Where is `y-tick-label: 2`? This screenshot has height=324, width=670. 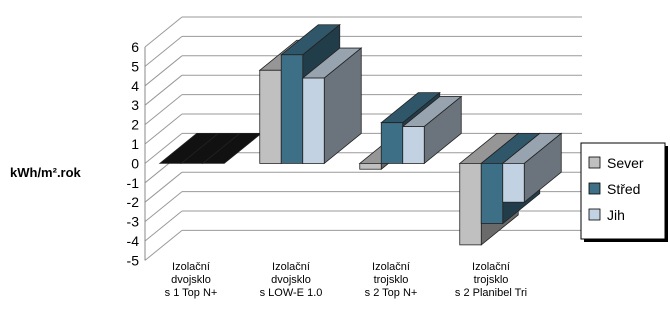 y-tick-label: 2 is located at coordinates (135, 125).